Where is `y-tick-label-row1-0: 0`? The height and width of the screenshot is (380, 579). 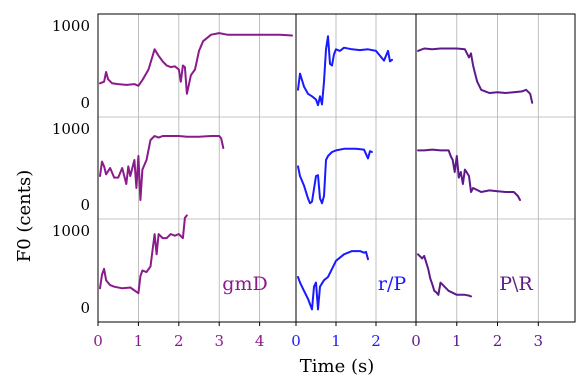
y-tick-label-row1-0: 0 is located at coordinates (85, 205).